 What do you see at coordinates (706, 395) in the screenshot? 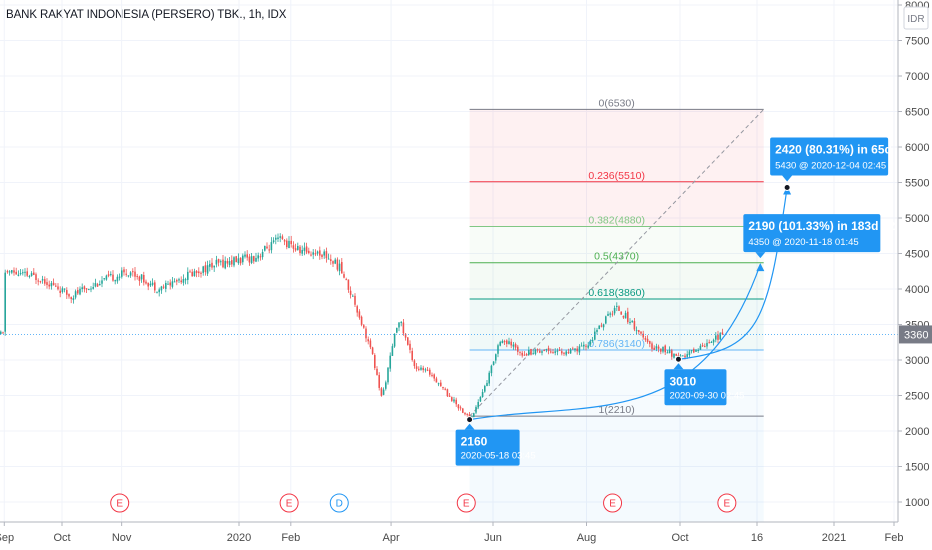
I see `callout-sub-text: 2020-09-30 02:45` at bounding box center [706, 395].